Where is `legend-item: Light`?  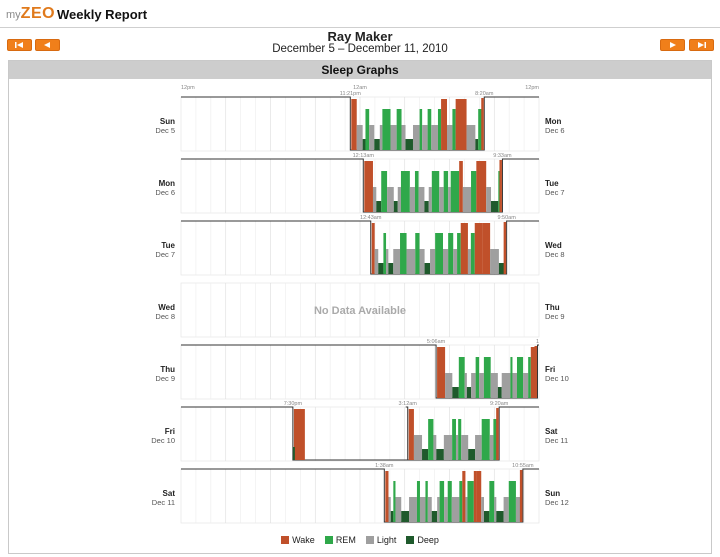
legend-item: Light is located at coordinates (381, 540).